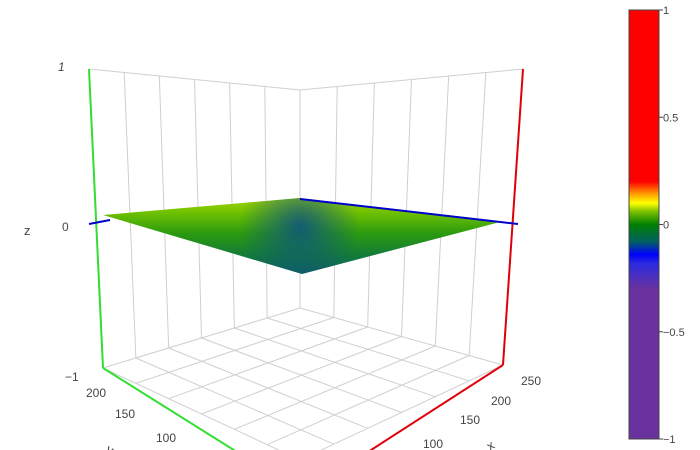 This screenshot has height=450, width=700. I want to click on colorbar-ticks: 1 0.5 0 −0.5 −1, so click(672, 225).